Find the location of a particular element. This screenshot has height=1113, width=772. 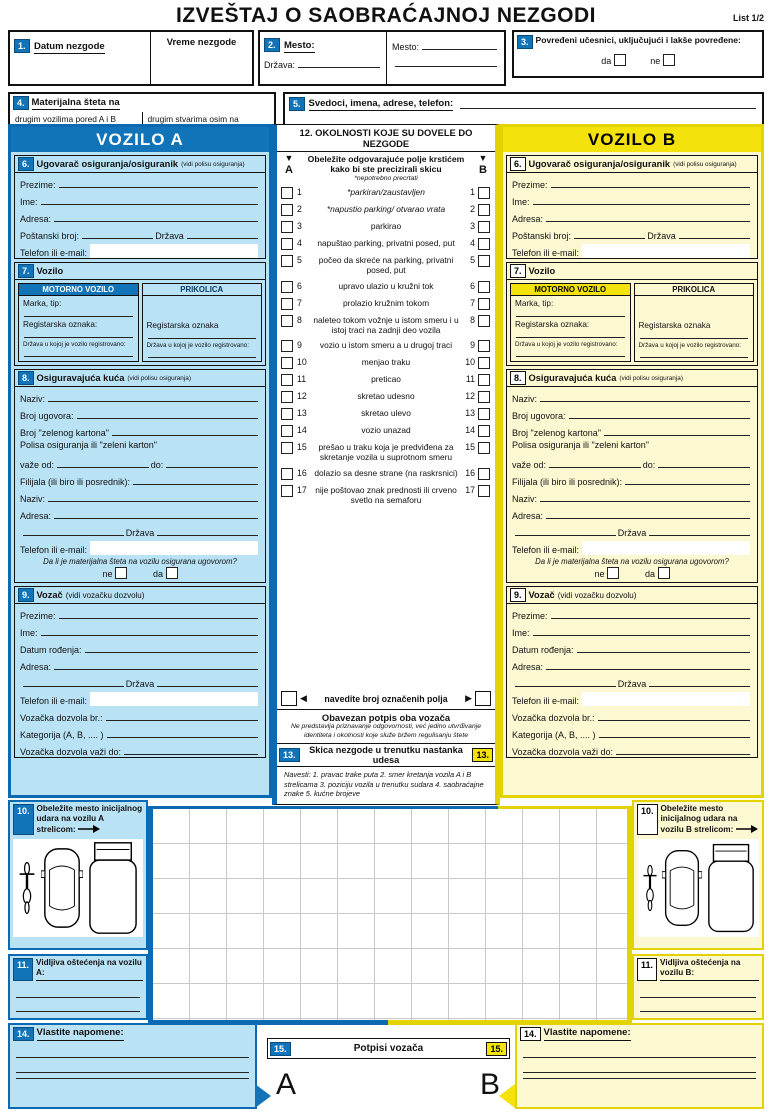

drzava-field-b9 is located at coordinates (700, 681).